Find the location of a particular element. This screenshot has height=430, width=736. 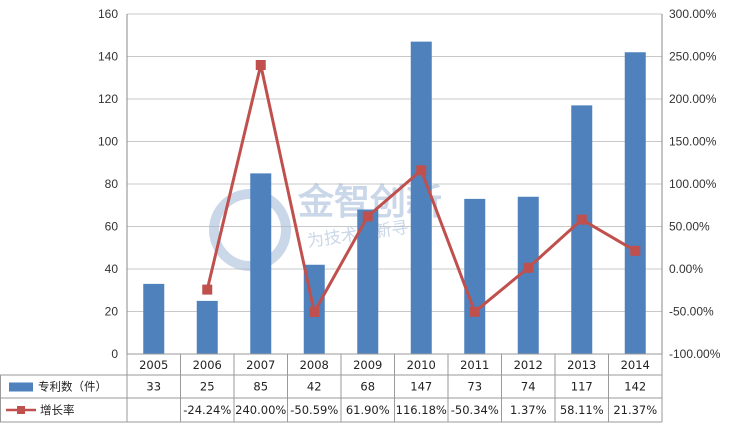

y-left-tick-label: 0 is located at coordinates (114, 354).